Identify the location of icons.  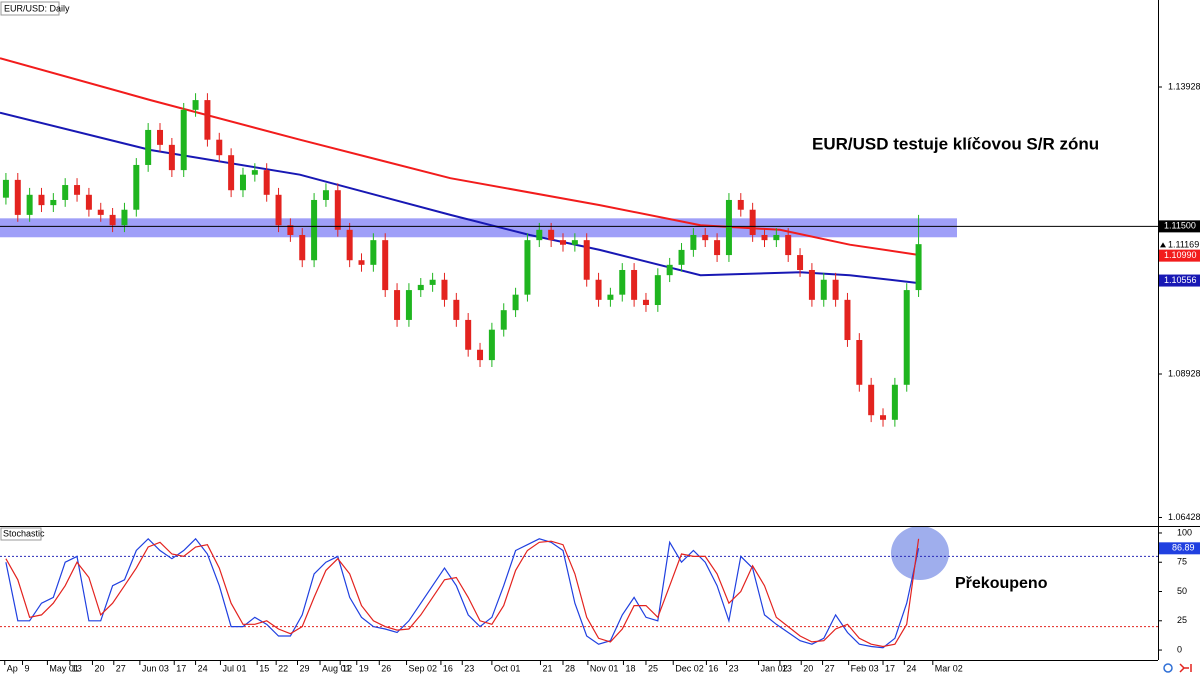
(1177, 668).